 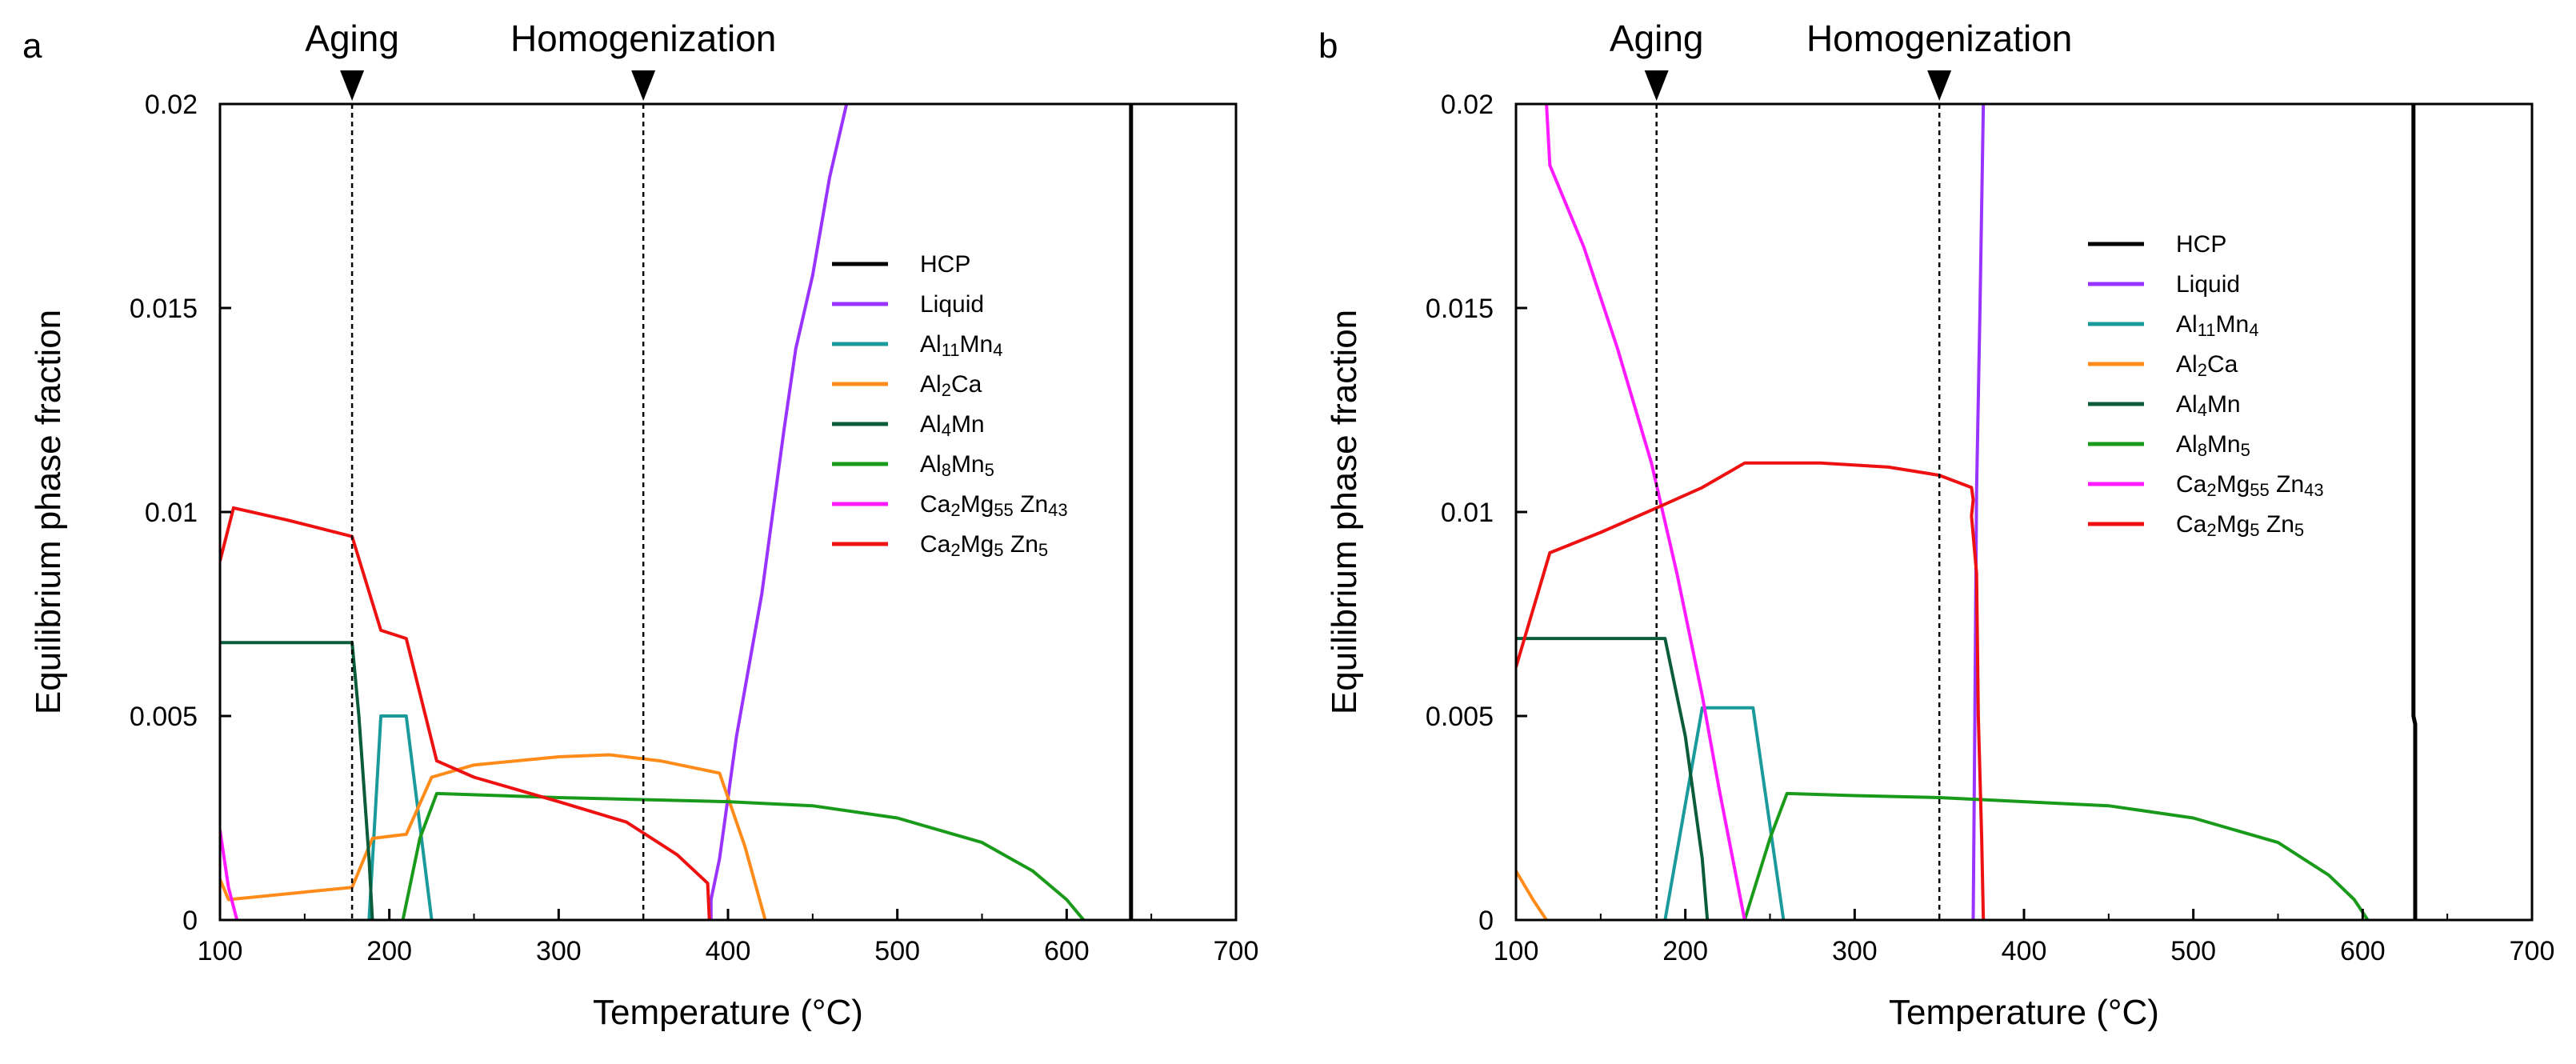 I want to click on panel-label: a, so click(x=32, y=46).